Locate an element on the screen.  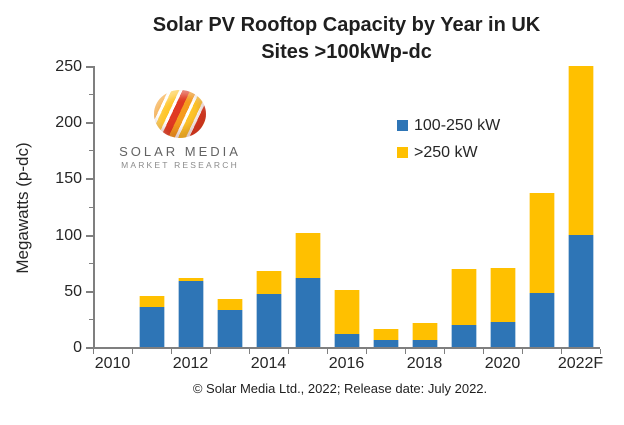
y-tick-label: 150 is located at coordinates (68, 179).